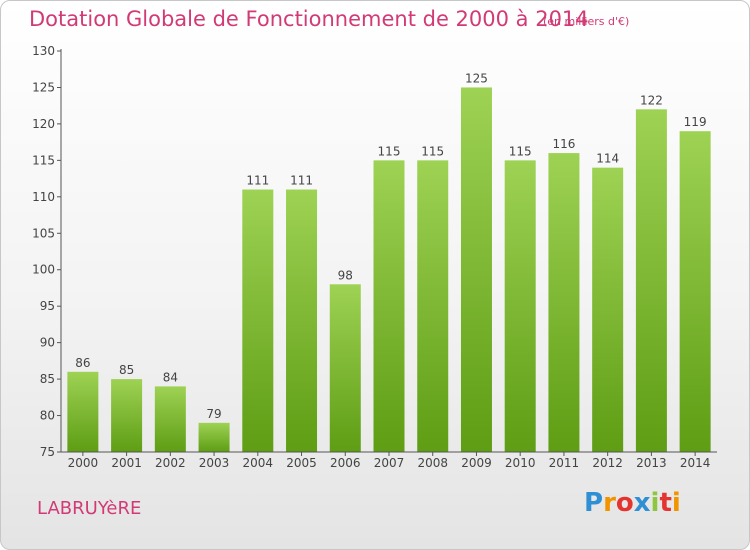 This screenshot has height=550, width=750. What do you see at coordinates (607, 159) in the screenshot?
I see `bar-value-label: 114` at bounding box center [607, 159].